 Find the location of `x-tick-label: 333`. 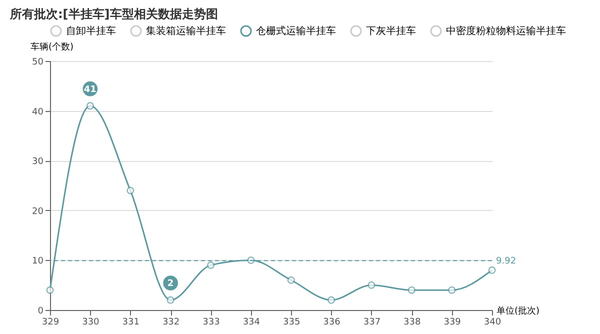

x-tick-label: 333 is located at coordinates (211, 323).